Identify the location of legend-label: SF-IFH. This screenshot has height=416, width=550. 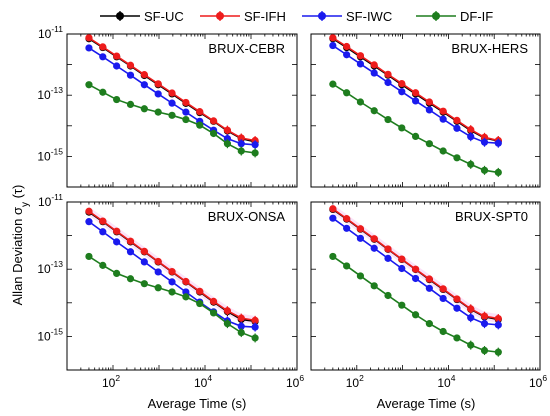
(265, 16).